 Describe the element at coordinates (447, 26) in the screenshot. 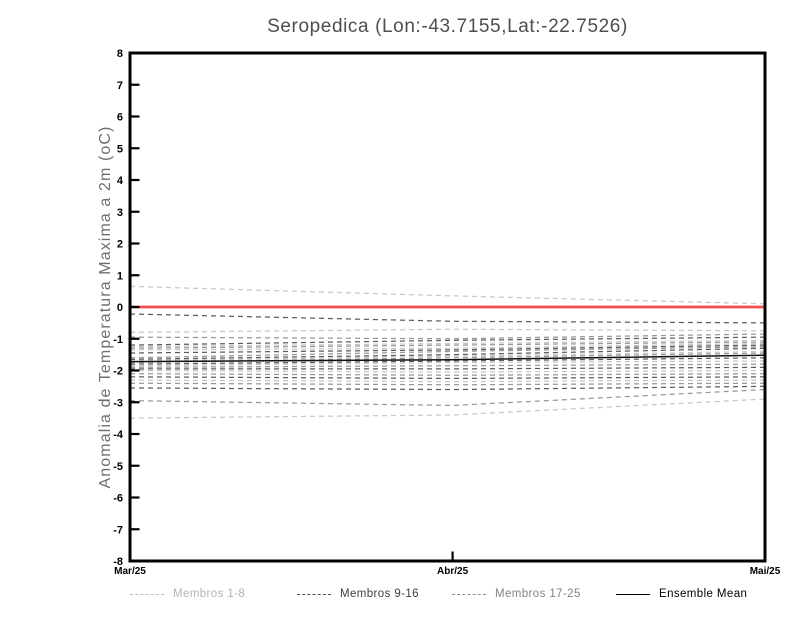

I see `chart-title: Seropedica (Lon:-43.7155,Lat:-22.7526)` at that location.